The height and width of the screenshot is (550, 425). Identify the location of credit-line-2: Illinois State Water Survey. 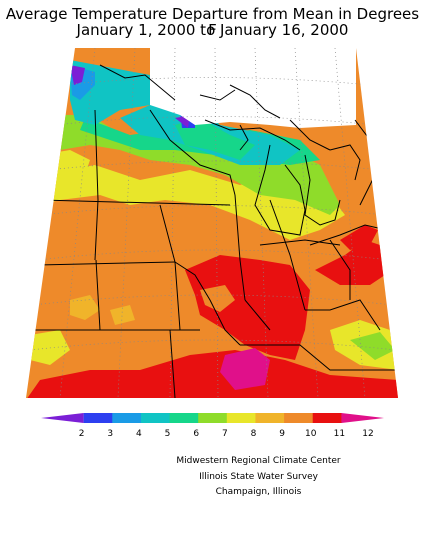
(258, 477).